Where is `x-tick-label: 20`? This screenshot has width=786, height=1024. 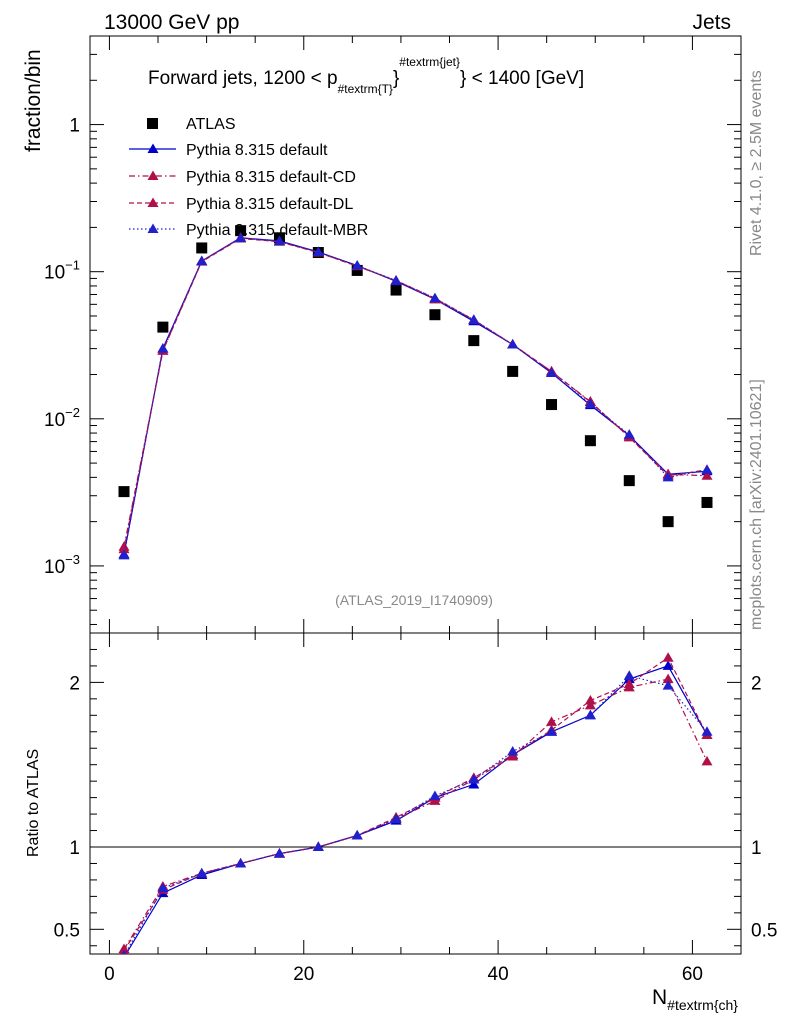 x-tick-label: 20 is located at coordinates (303, 974).